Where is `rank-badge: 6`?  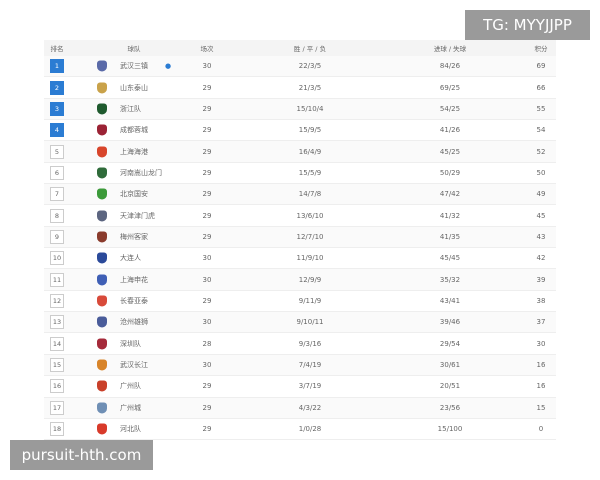
rank-badge: 6 is located at coordinates (57, 172).